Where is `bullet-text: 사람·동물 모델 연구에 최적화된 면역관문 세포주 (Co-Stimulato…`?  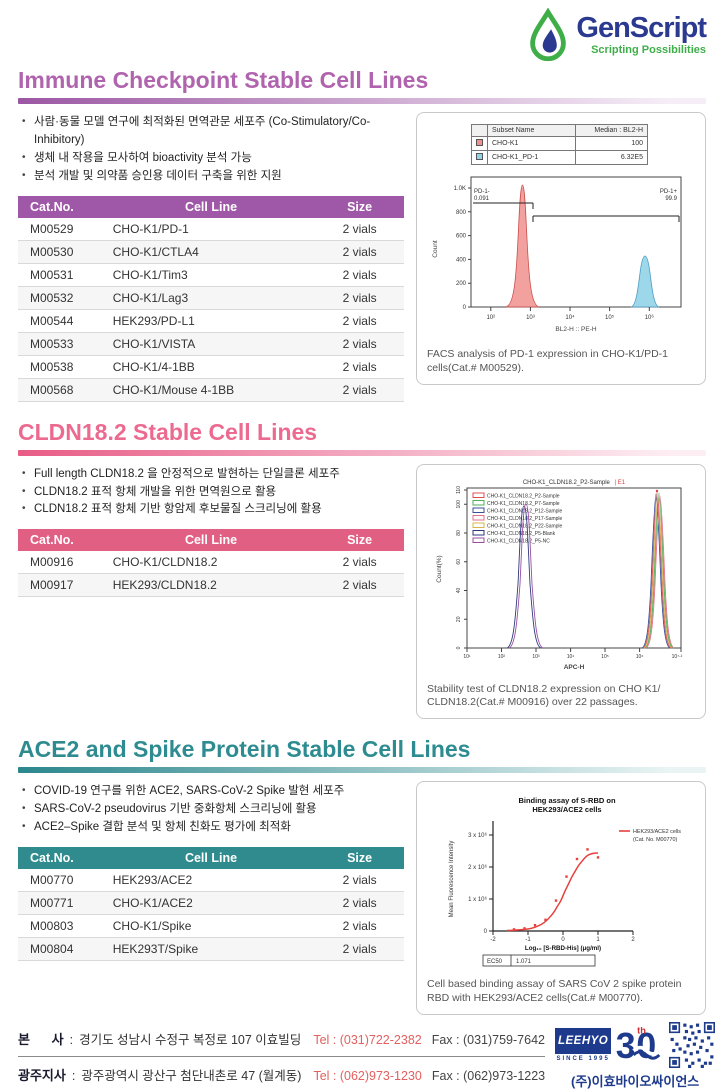
bullet-text: 사람·동물 모델 연구에 최적화된 면역관문 세포주 (Co-Stimulato… is located at coordinates (202, 131).